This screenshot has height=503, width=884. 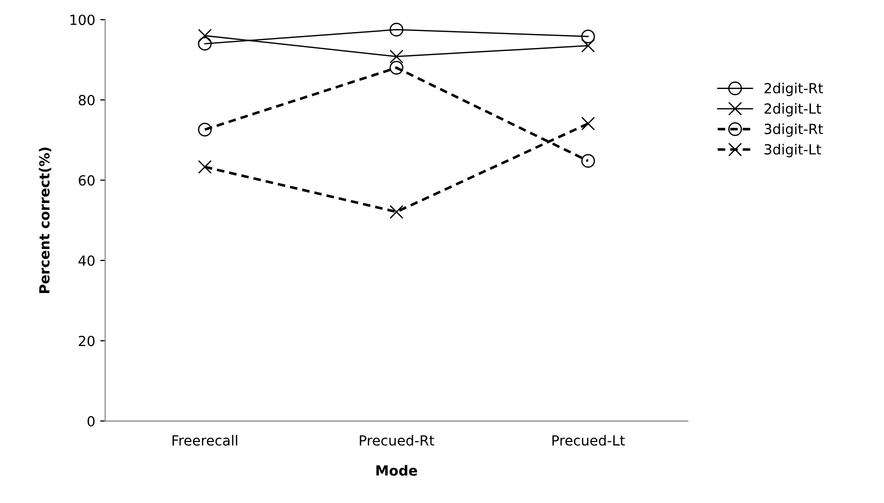 I want to click on x-tick-label: Precued-Lt, so click(x=588, y=440).